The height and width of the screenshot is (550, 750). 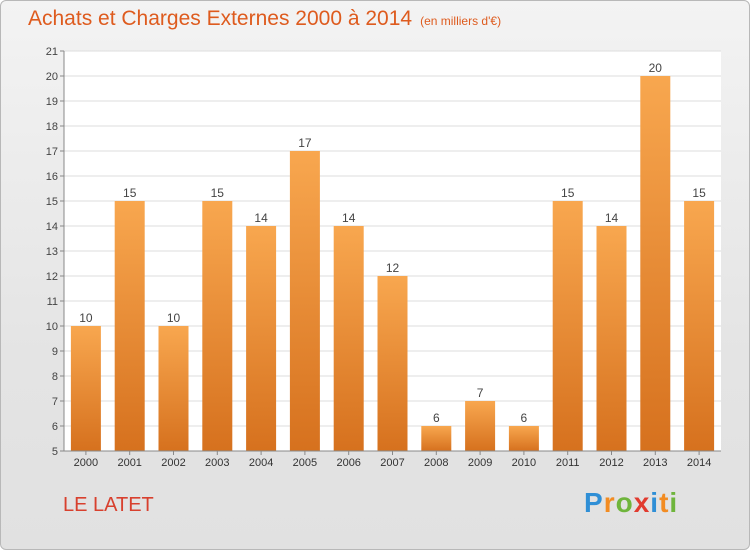 What do you see at coordinates (52, 302) in the screenshot?
I see `y-tick-label: 11` at bounding box center [52, 302].